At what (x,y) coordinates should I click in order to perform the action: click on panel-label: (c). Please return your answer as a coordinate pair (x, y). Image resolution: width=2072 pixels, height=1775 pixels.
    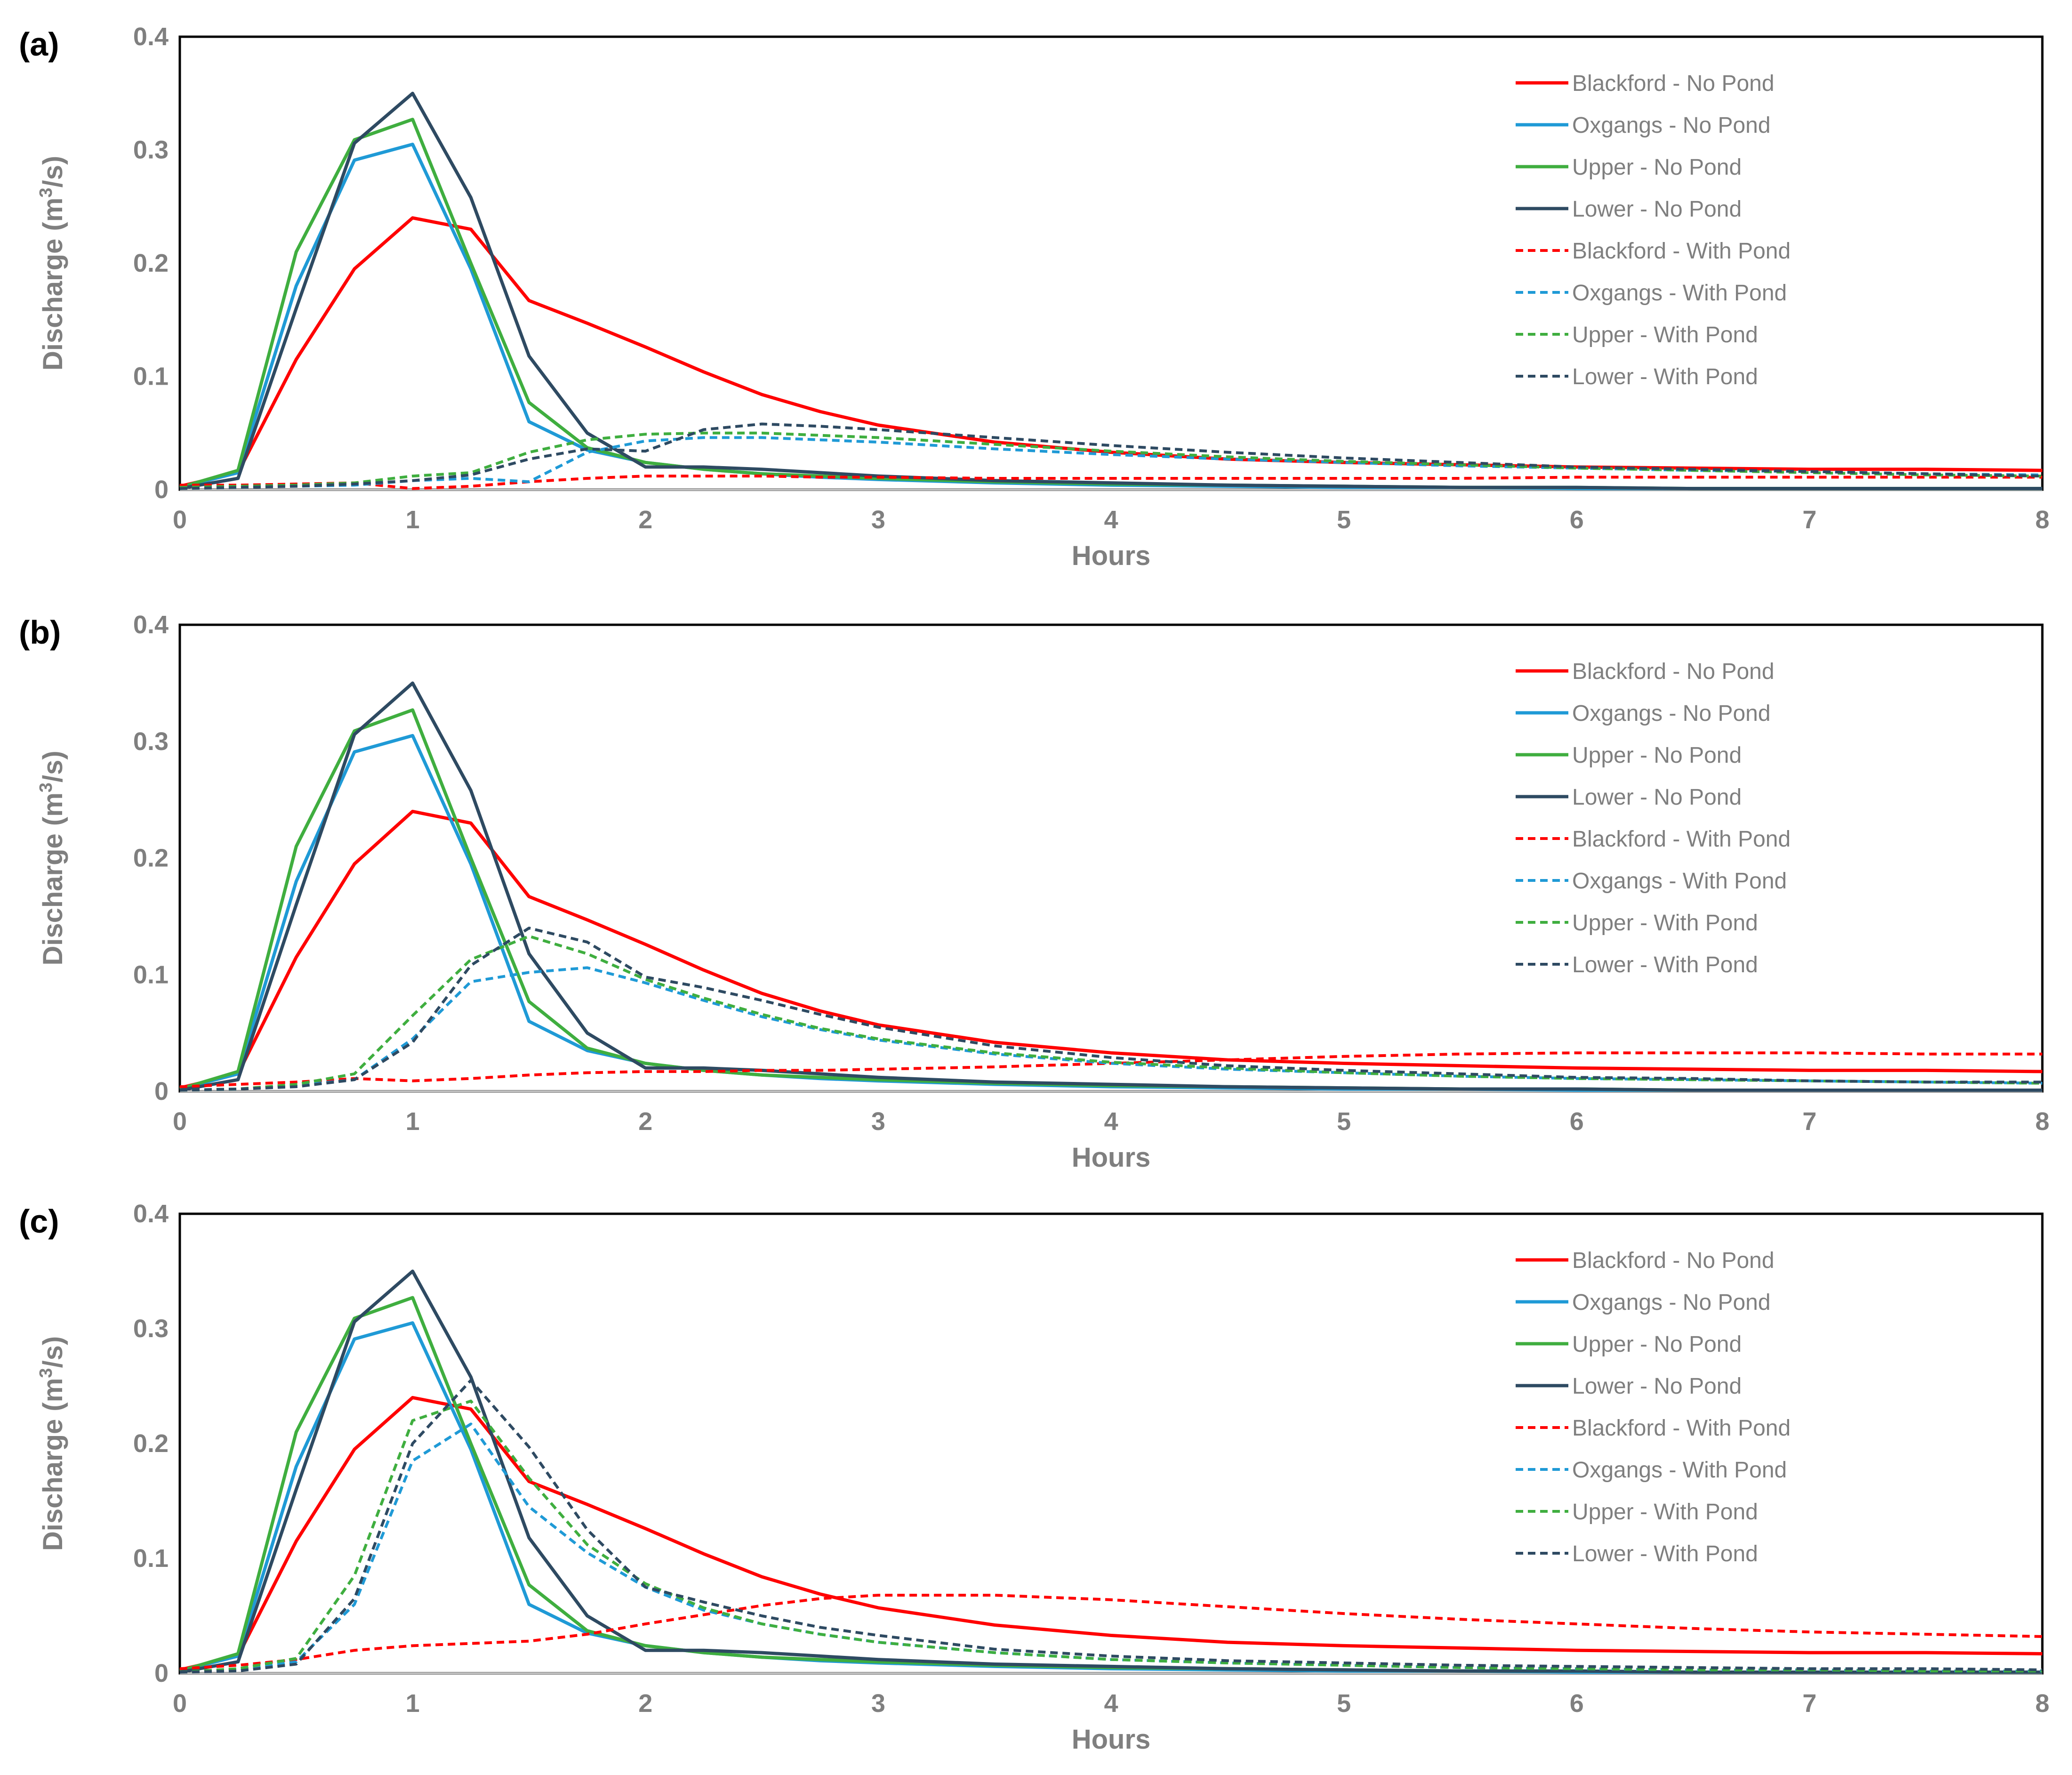
    Looking at the image, I should click on (39, 1221).